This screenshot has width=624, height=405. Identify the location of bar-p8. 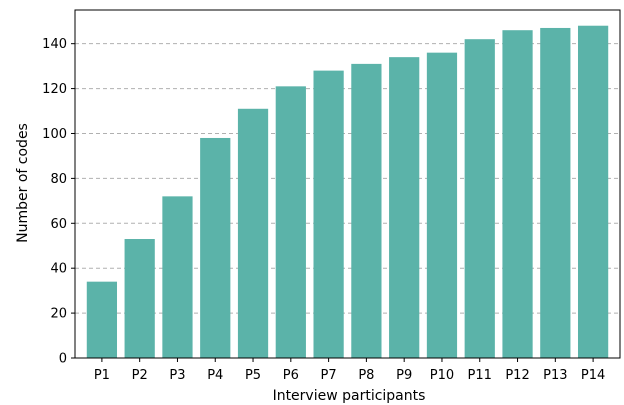
(366, 210).